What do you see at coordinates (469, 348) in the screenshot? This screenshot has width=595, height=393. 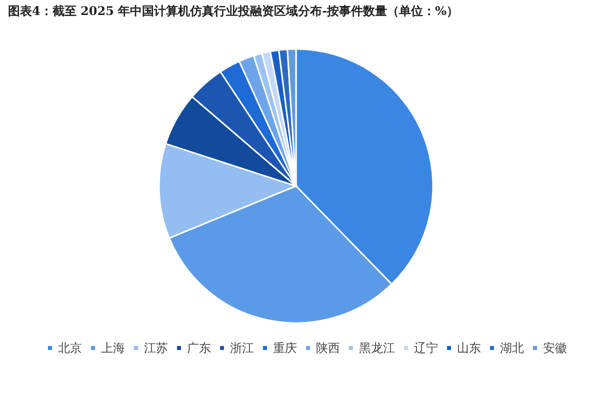 I see `legend-label: 山东` at bounding box center [469, 348].